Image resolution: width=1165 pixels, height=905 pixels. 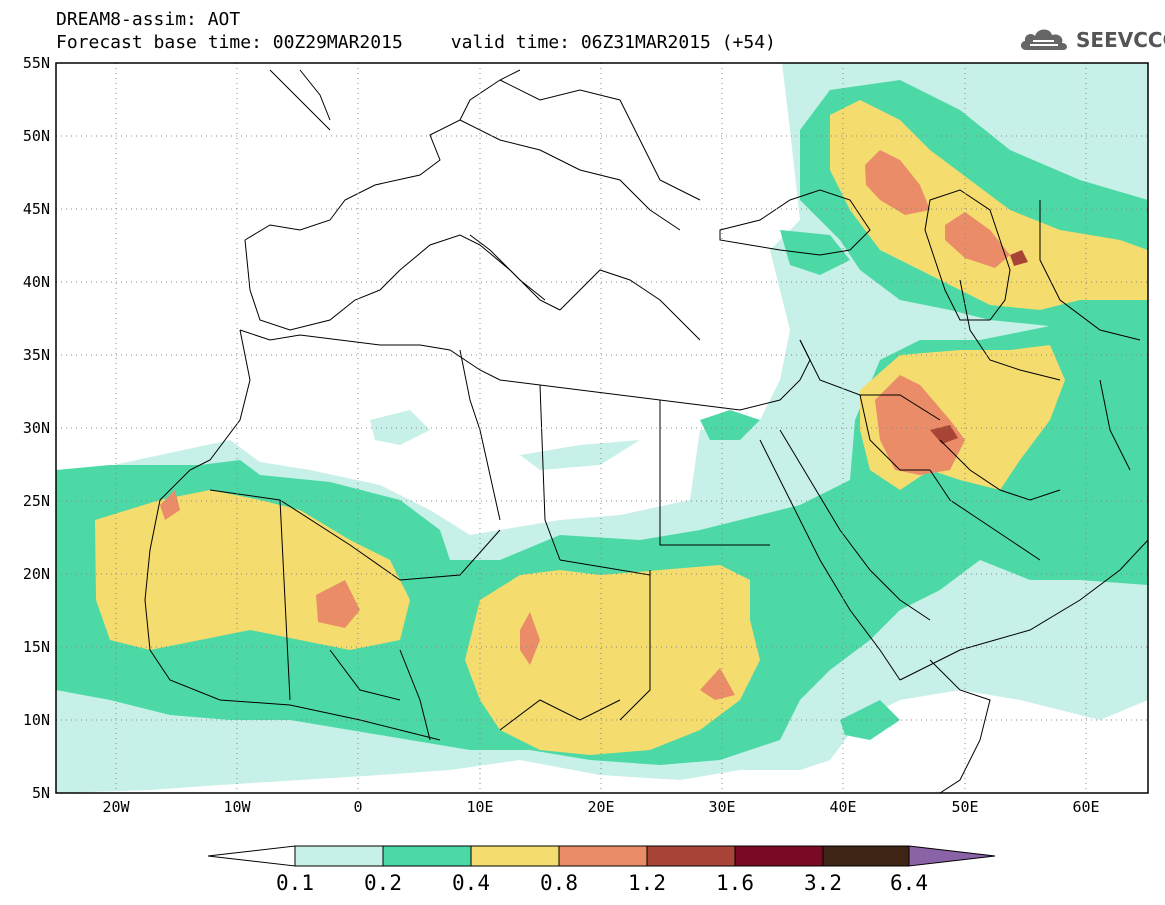 I want to click on lat-tick-label: 50N, so click(x=36, y=136).